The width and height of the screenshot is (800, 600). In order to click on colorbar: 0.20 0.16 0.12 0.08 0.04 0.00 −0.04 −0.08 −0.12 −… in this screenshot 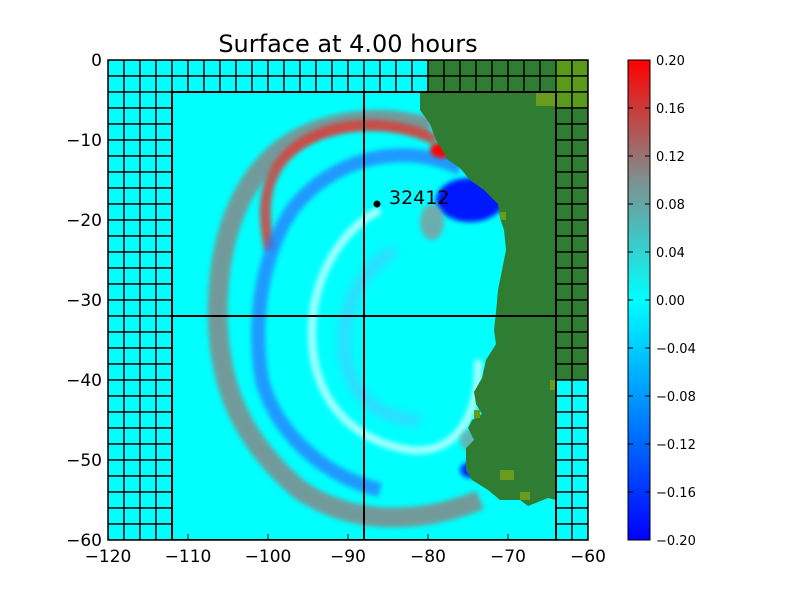, I will do `click(661, 301)`.